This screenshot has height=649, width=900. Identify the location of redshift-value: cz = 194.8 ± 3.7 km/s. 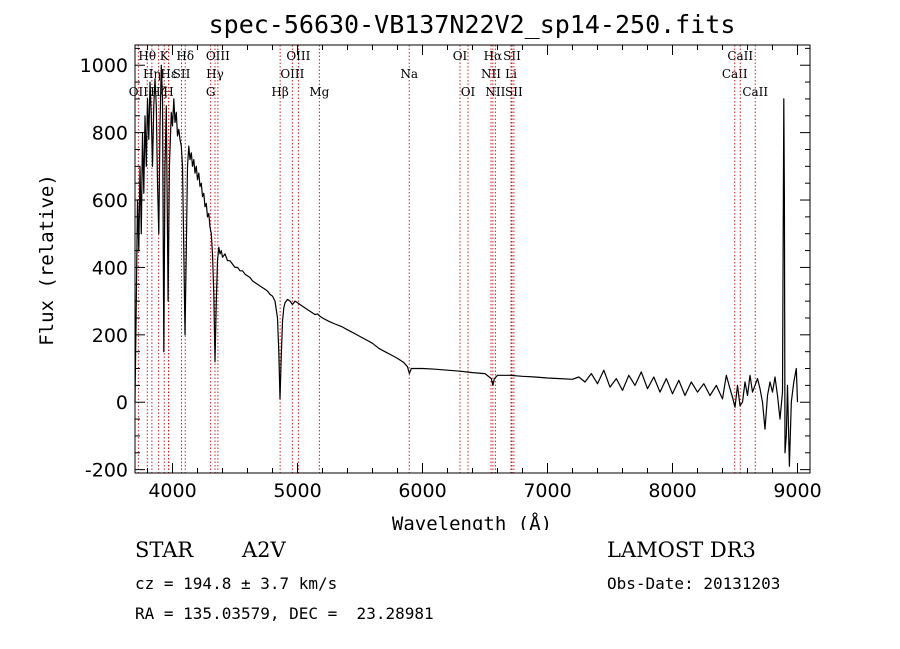
(236, 583).